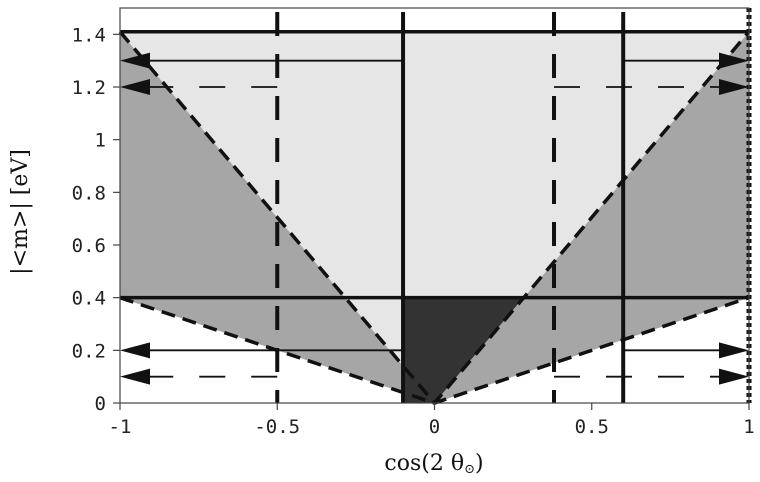  What do you see at coordinates (277, 427) in the screenshot?
I see `x-tick-label-1: -0.5` at bounding box center [277, 427].